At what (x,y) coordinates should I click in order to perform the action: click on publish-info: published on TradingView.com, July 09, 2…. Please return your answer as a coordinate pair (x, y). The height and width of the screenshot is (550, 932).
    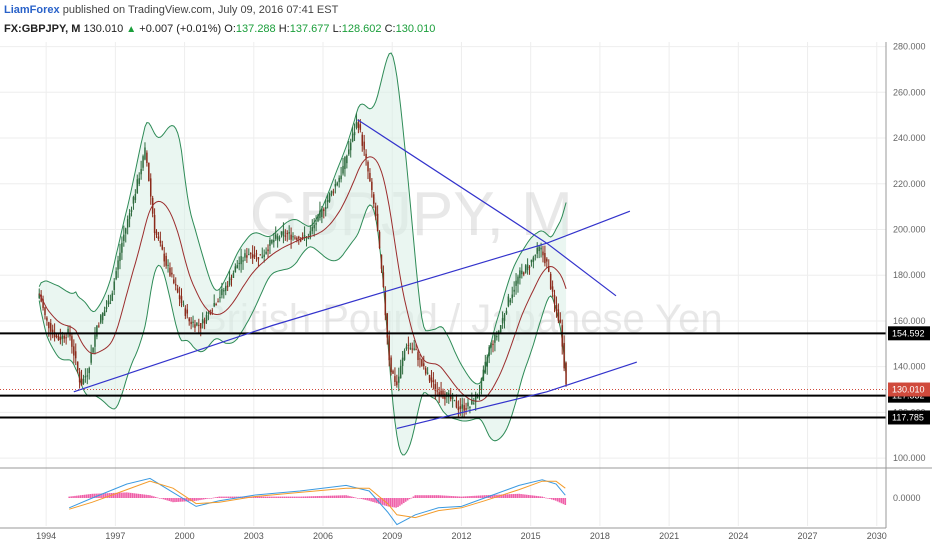
    Looking at the image, I should click on (200, 10).